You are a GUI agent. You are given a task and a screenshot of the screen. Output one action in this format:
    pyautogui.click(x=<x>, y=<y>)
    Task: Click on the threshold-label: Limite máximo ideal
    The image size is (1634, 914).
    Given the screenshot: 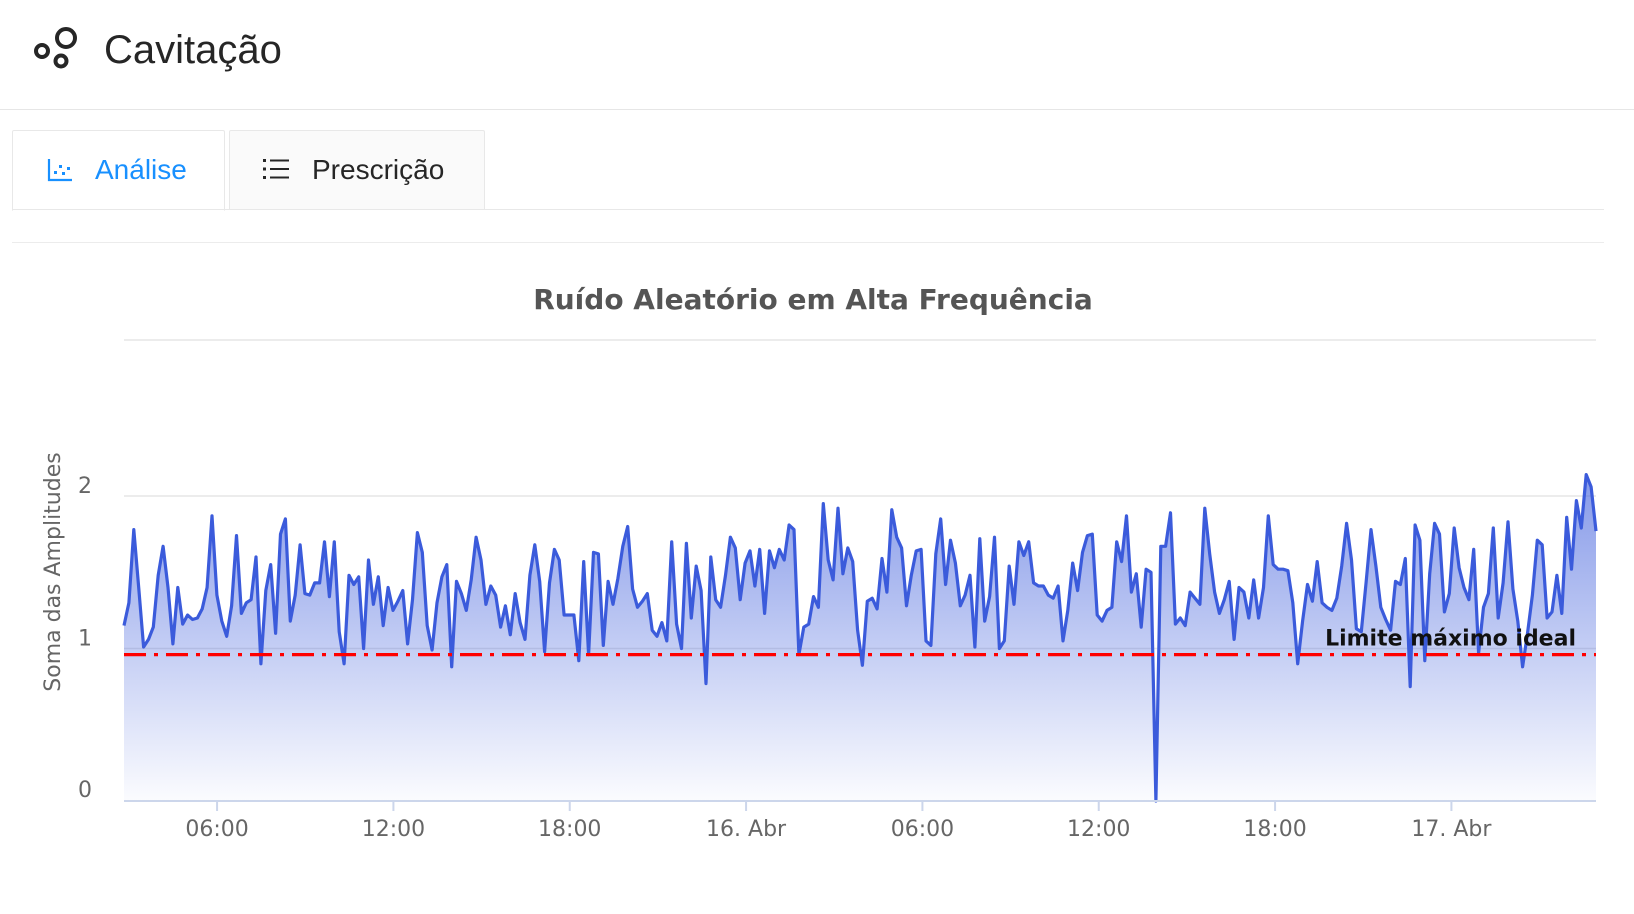 What is the action you would take?
    pyautogui.click(x=1450, y=639)
    